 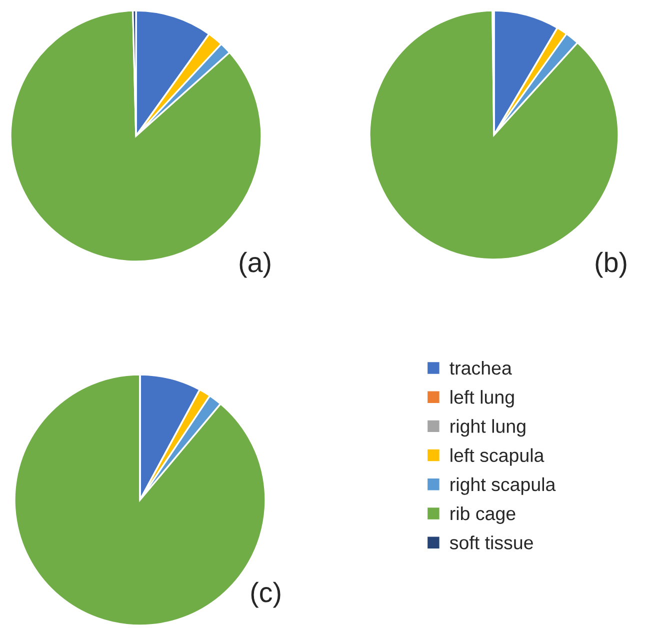 What do you see at coordinates (265, 595) in the screenshot?
I see `text: (c)` at bounding box center [265, 595].